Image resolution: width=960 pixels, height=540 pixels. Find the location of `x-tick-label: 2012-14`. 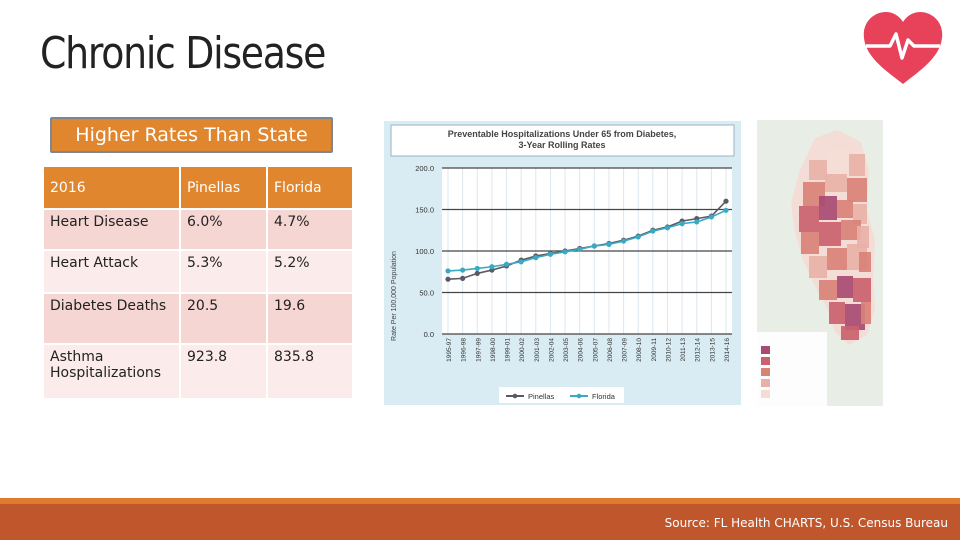

x-tick-label: 2012-14 is located at coordinates (698, 350).